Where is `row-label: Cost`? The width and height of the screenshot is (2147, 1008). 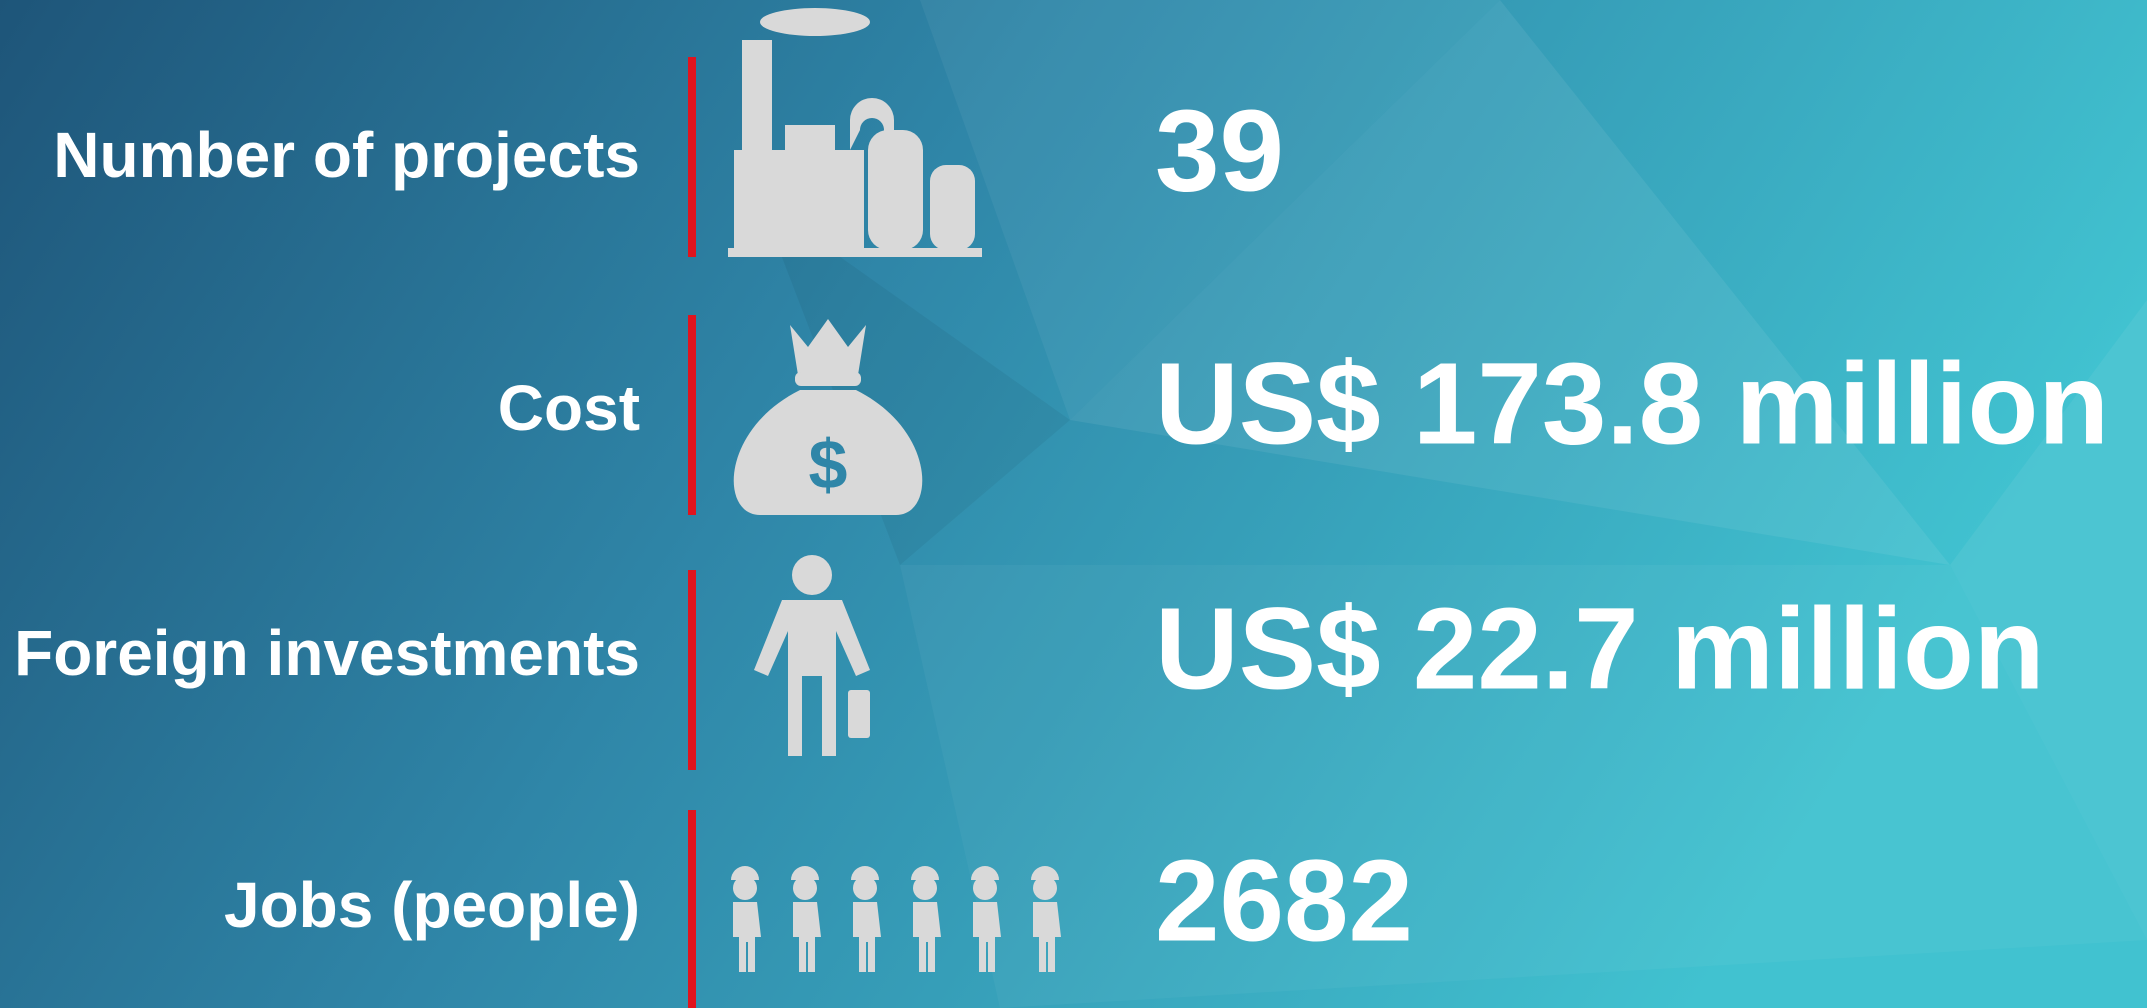
row-label: Cost is located at coordinates (569, 408).